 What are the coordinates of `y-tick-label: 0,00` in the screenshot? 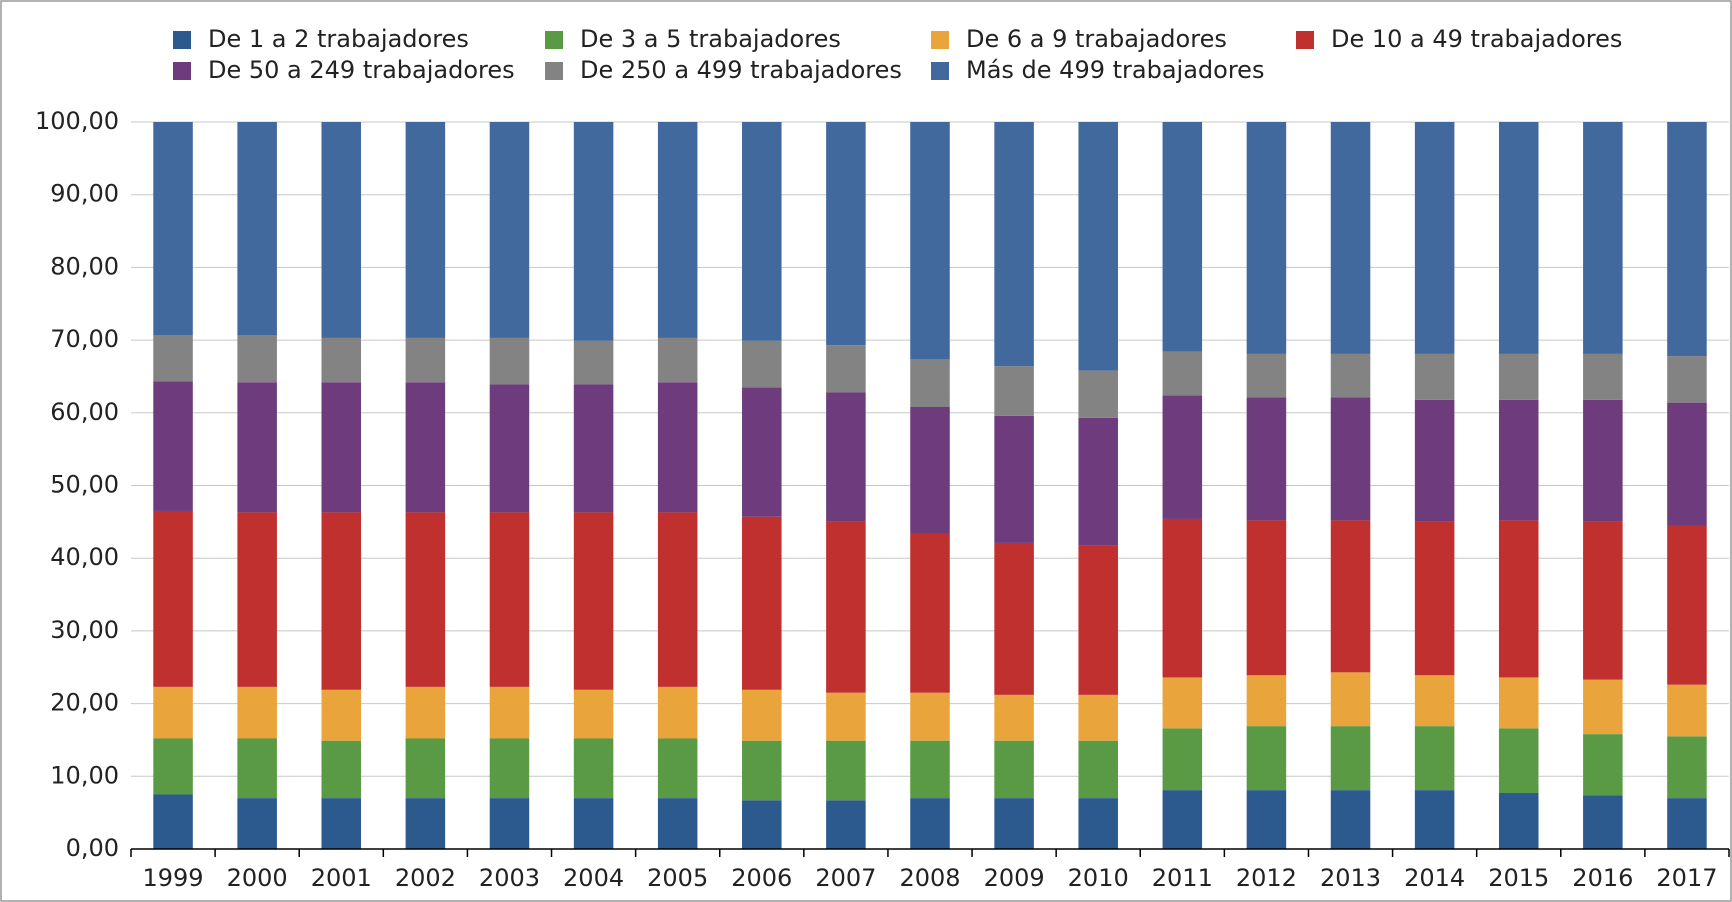 It's located at (92, 848).